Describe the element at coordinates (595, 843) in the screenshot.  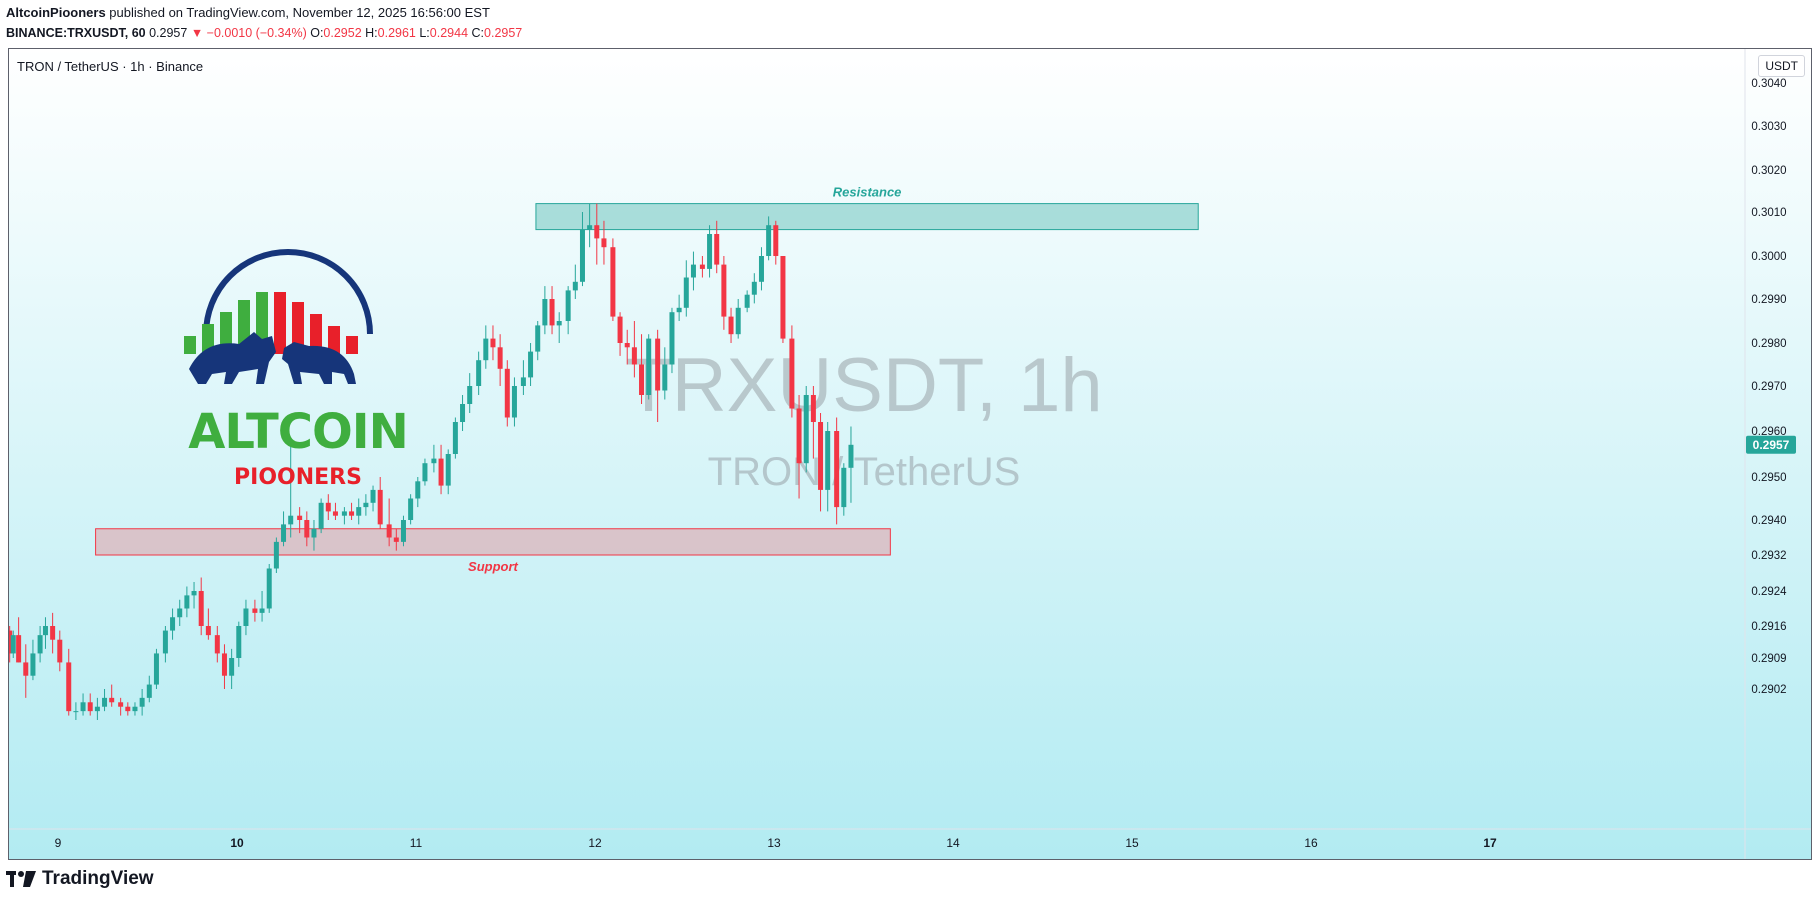
I see `time-tick-label: 12` at that location.